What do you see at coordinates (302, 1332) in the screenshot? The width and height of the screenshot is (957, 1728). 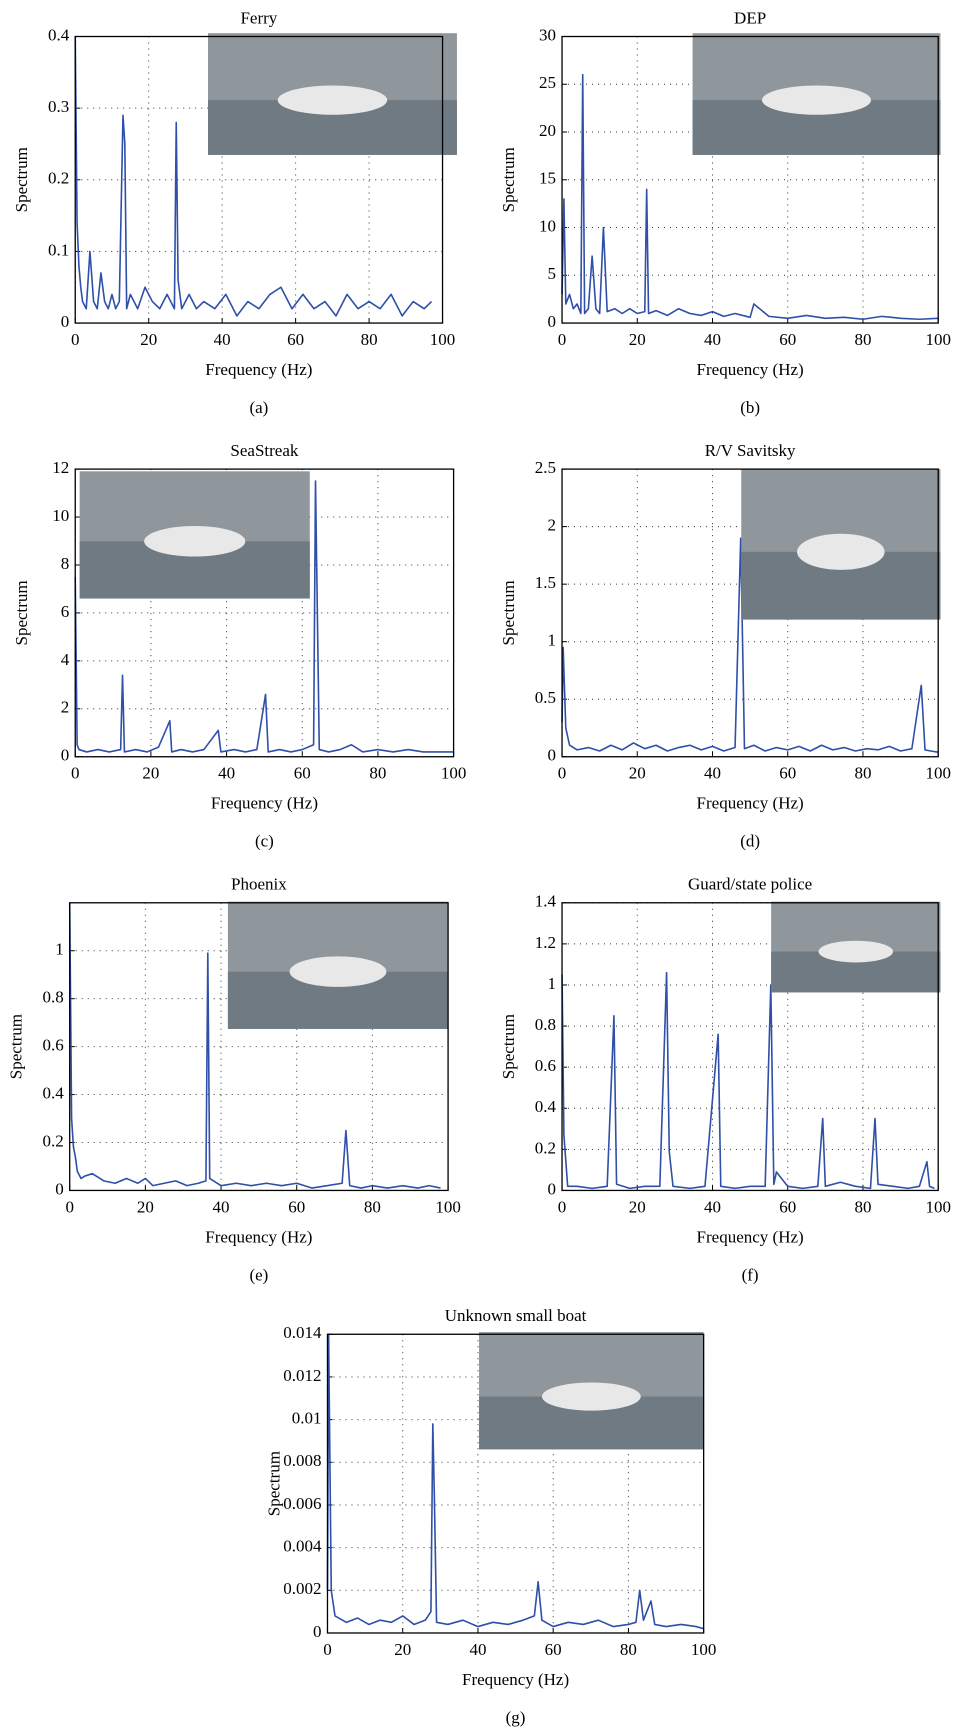 I see `y-tick-label: 0.014` at bounding box center [302, 1332].